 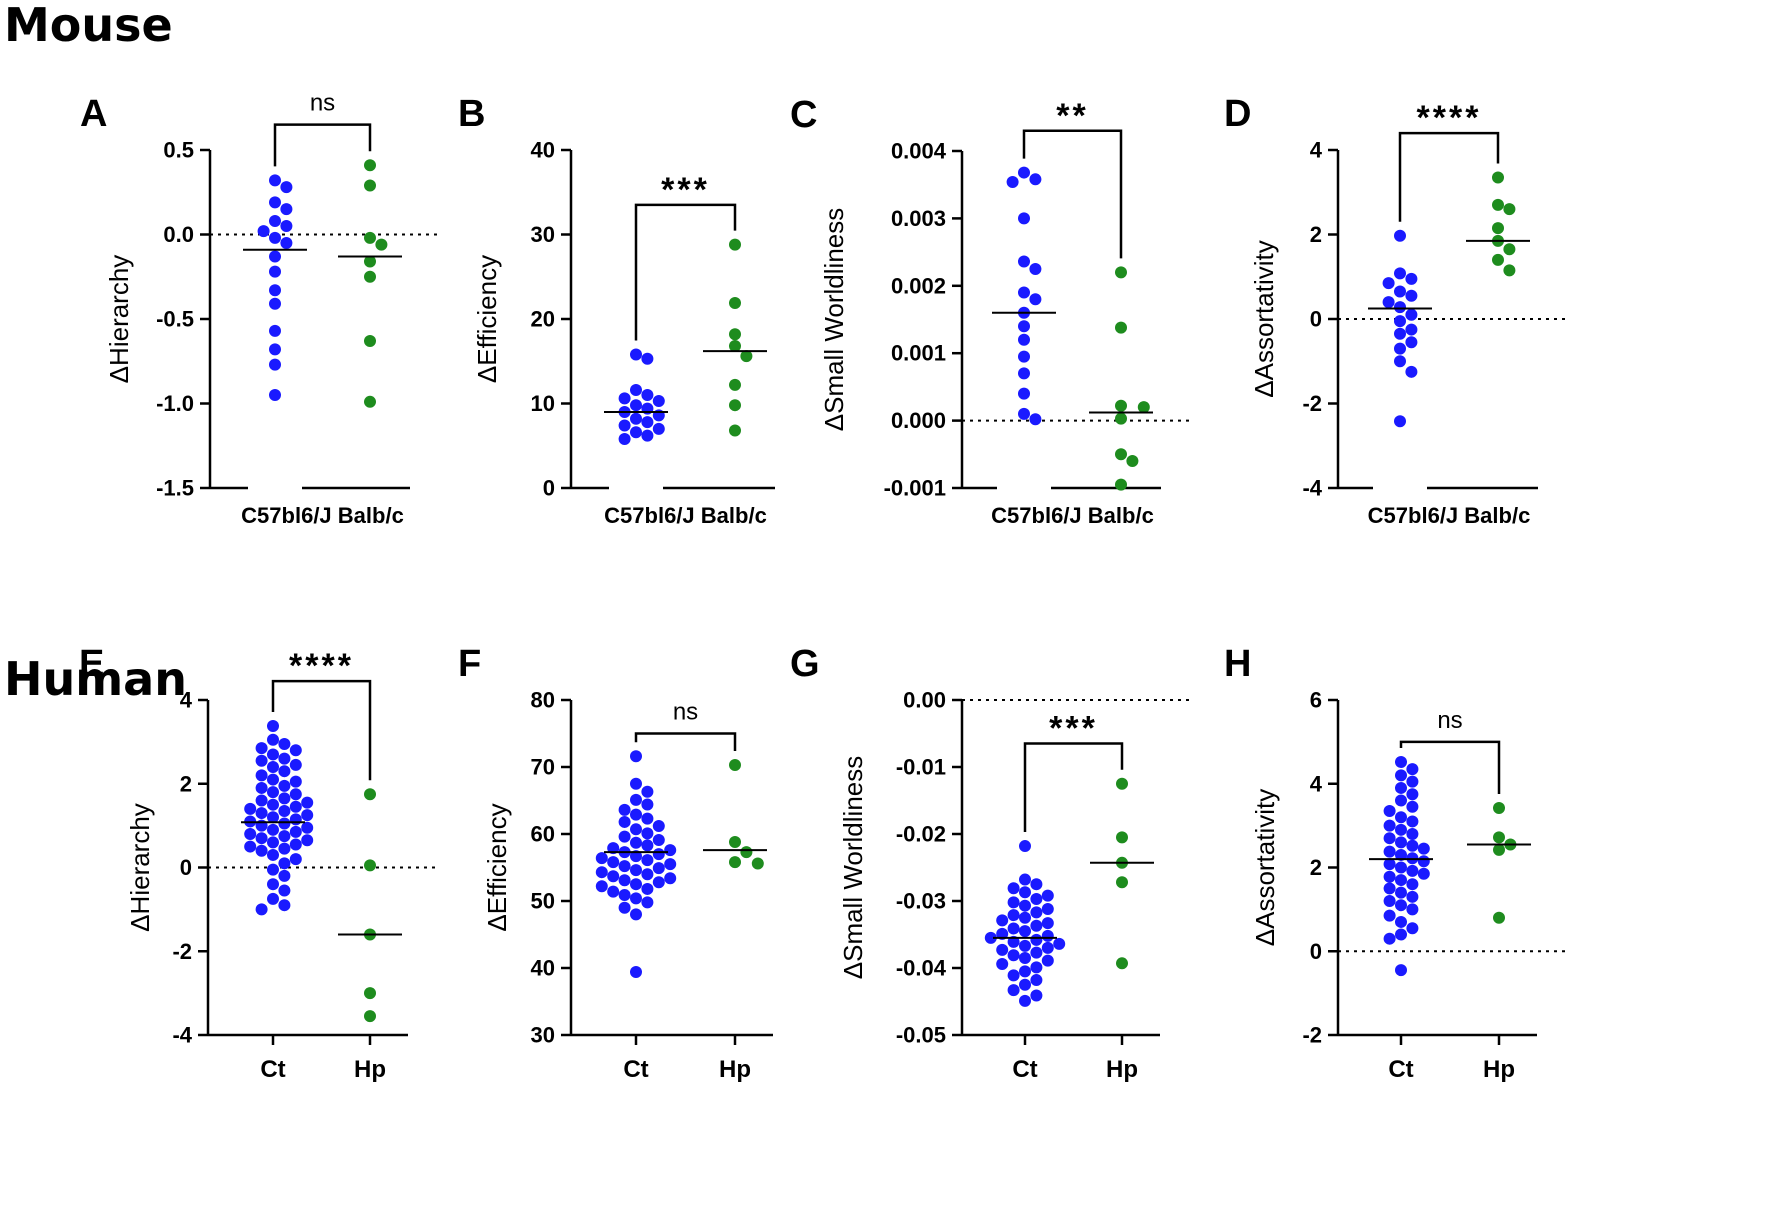 I want to click on y-tick-label-d: -2, so click(x=1312, y=403).